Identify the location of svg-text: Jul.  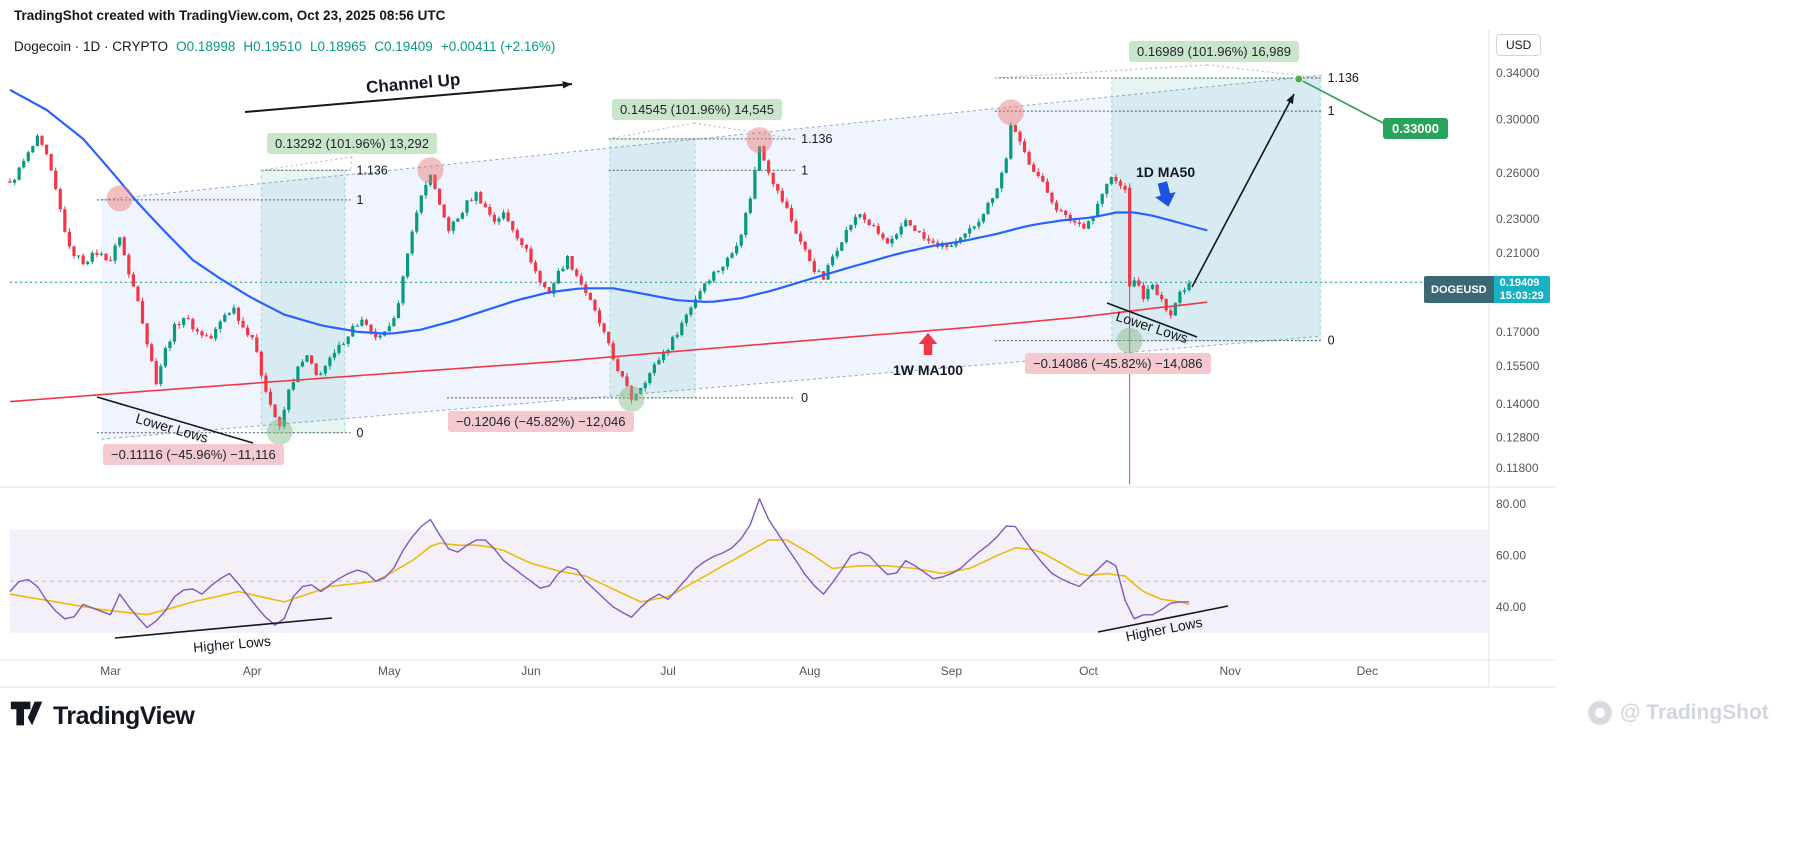
(667, 671).